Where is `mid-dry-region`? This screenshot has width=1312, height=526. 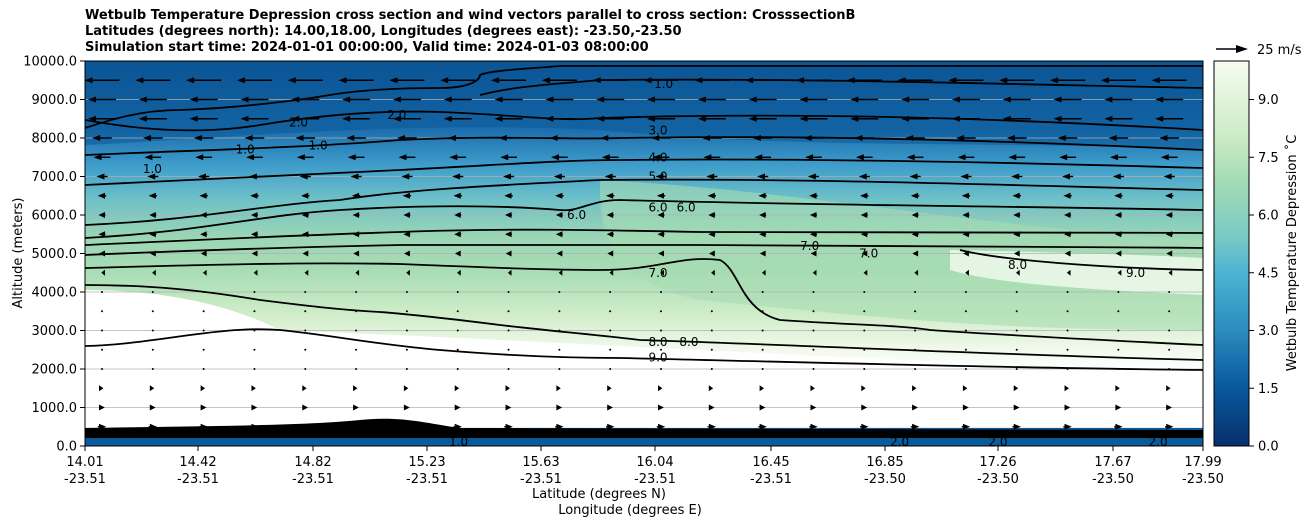
mid-dry-region is located at coordinates (901, 255).